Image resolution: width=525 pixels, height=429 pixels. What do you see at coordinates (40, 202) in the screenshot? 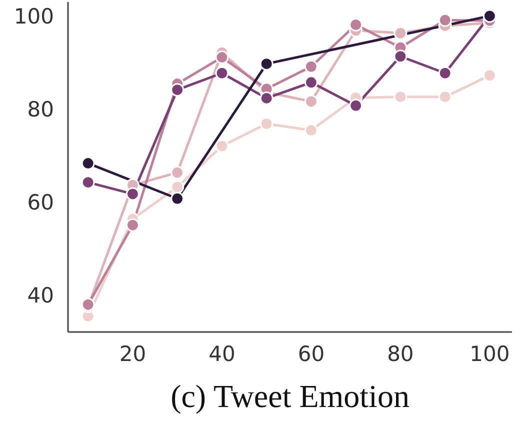
I see `y-tick-label: 60` at bounding box center [40, 202].